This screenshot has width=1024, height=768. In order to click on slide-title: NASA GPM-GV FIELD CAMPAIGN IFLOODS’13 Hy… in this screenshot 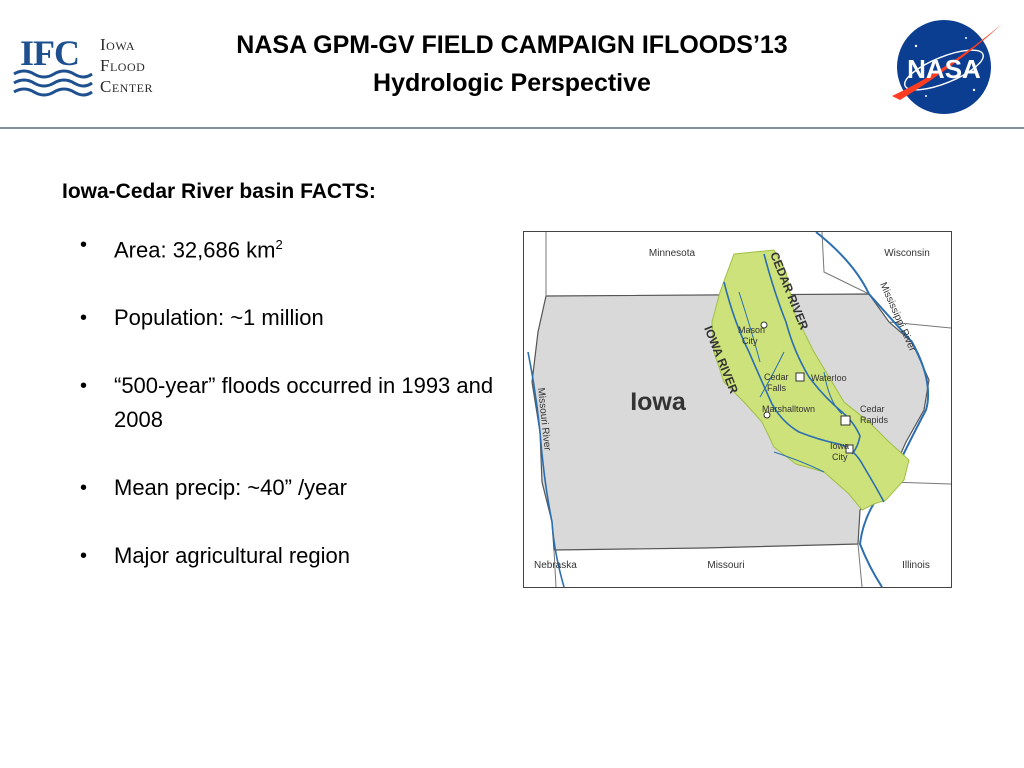, I will do `click(512, 64)`.